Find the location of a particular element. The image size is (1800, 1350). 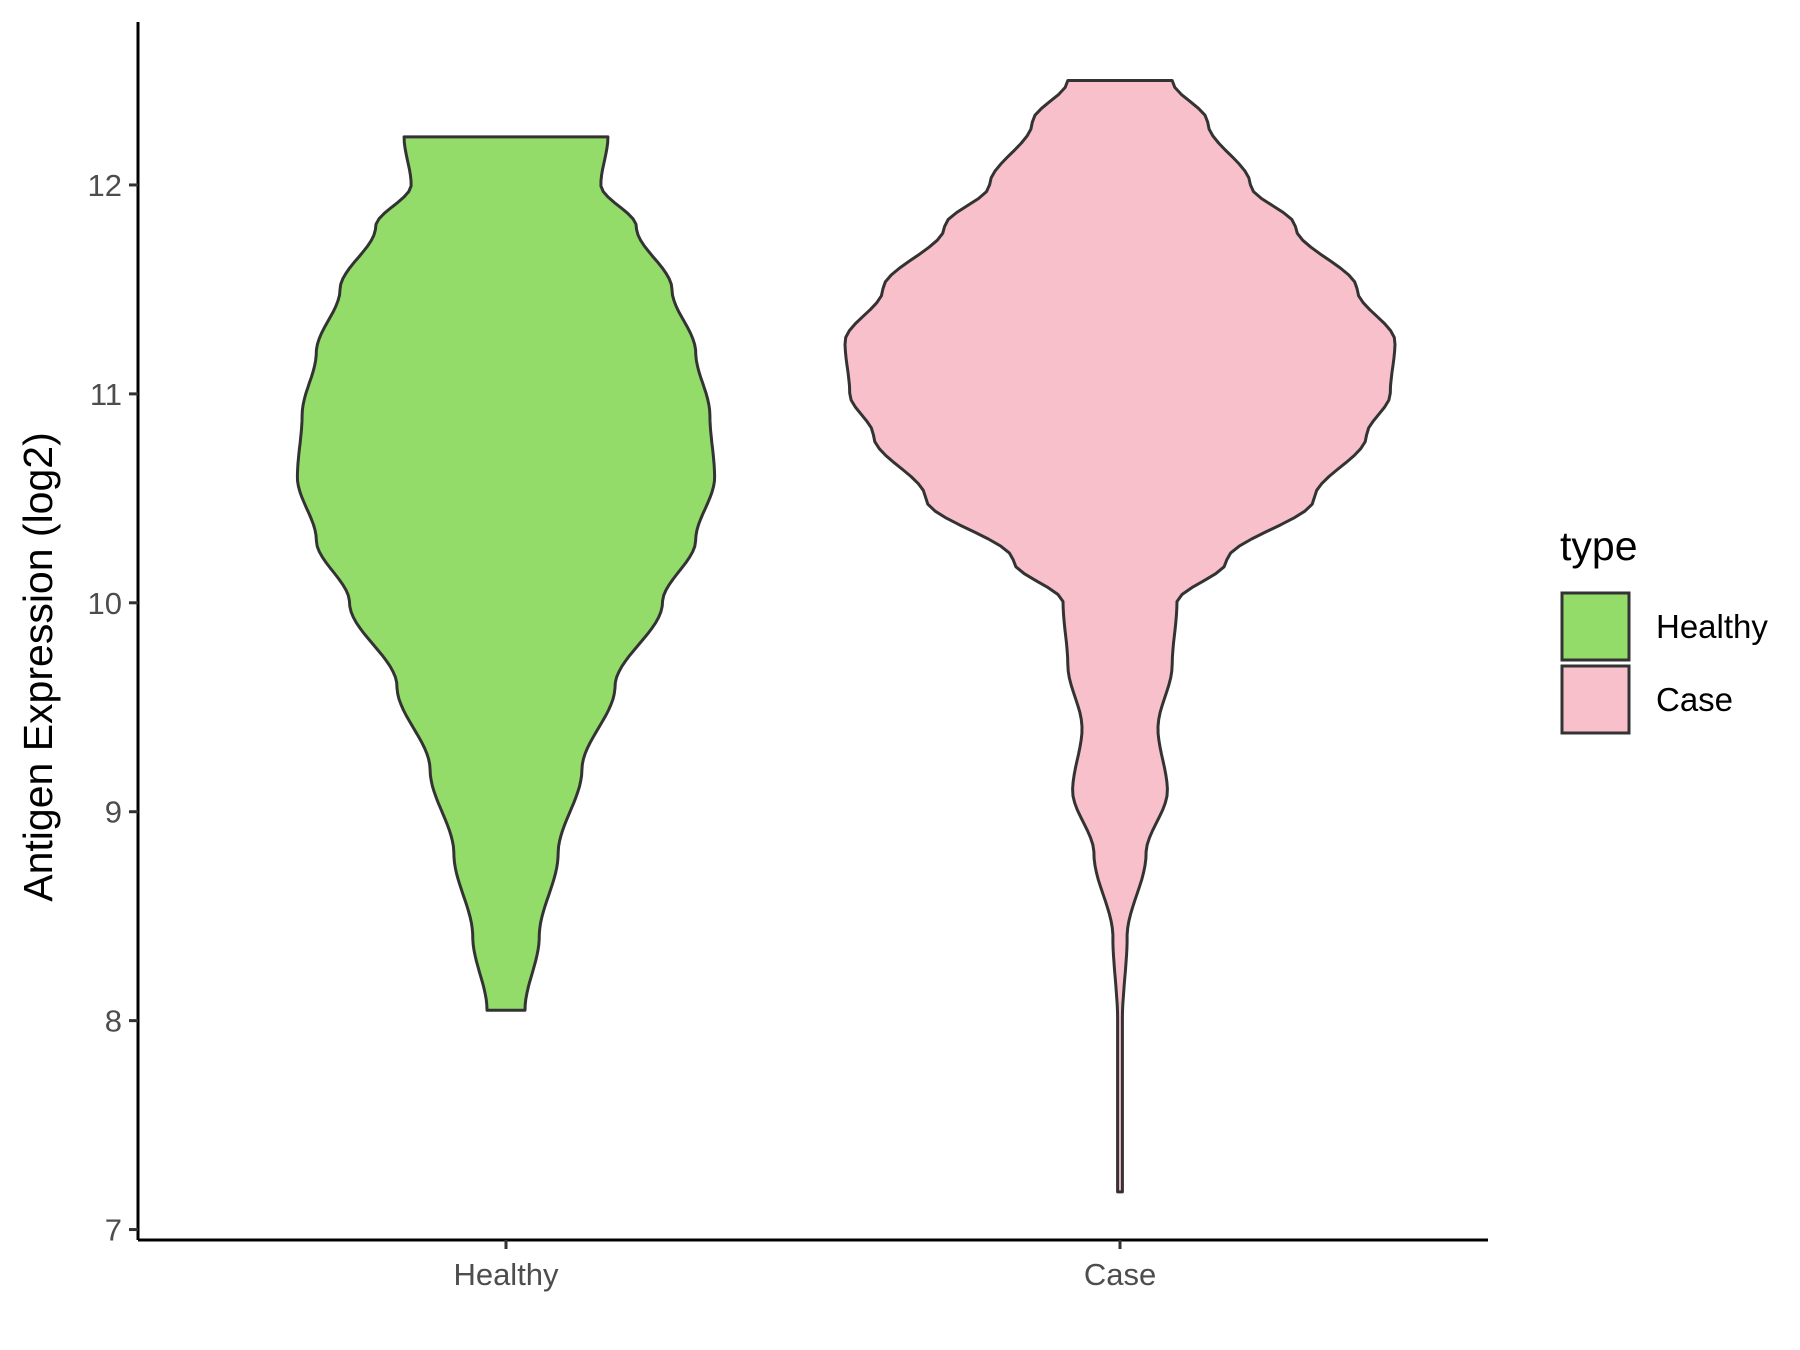

legend-label-case: Case is located at coordinates (1694, 699).